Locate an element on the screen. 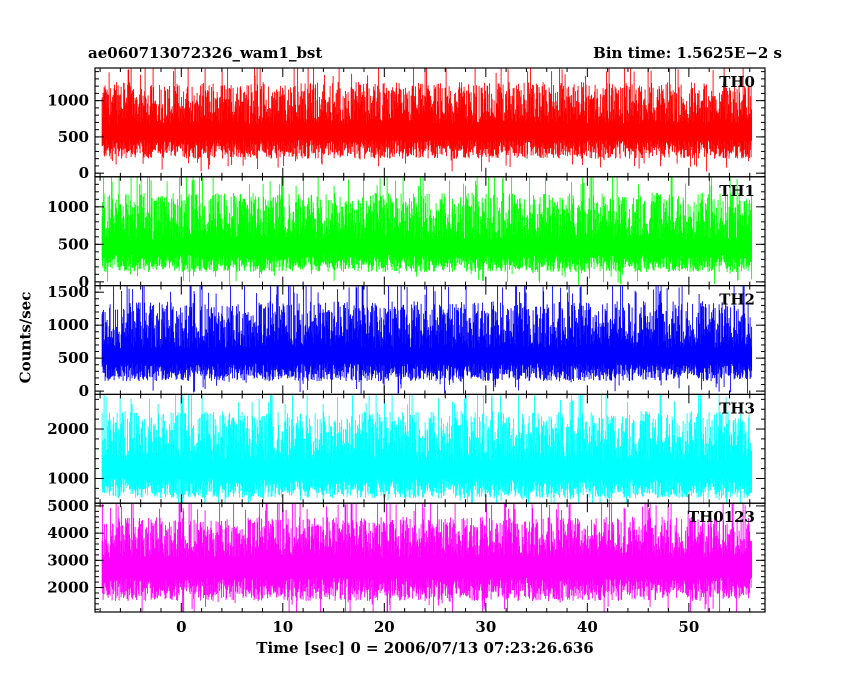  y-tick-label: 1500 is located at coordinates (68, 292).